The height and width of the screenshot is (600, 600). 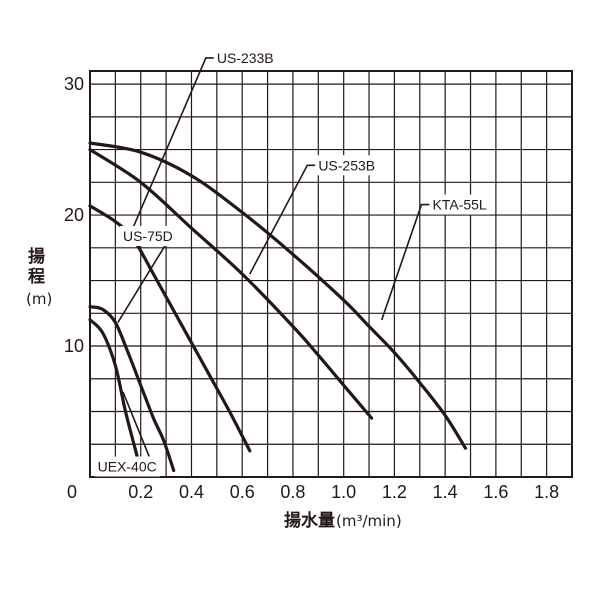 I want to click on leader-line-uex-40c, so click(x=136, y=424).